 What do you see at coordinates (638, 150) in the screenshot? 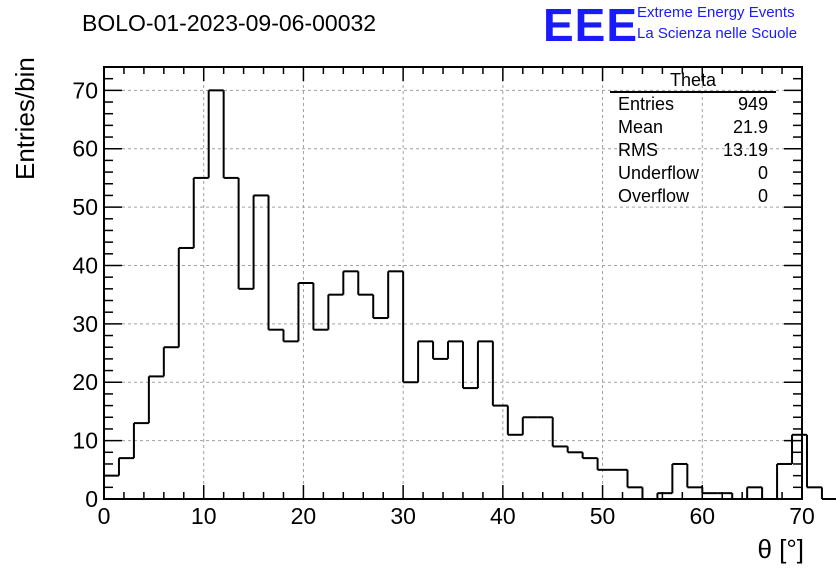
I see `stats-label: RMS` at bounding box center [638, 150].